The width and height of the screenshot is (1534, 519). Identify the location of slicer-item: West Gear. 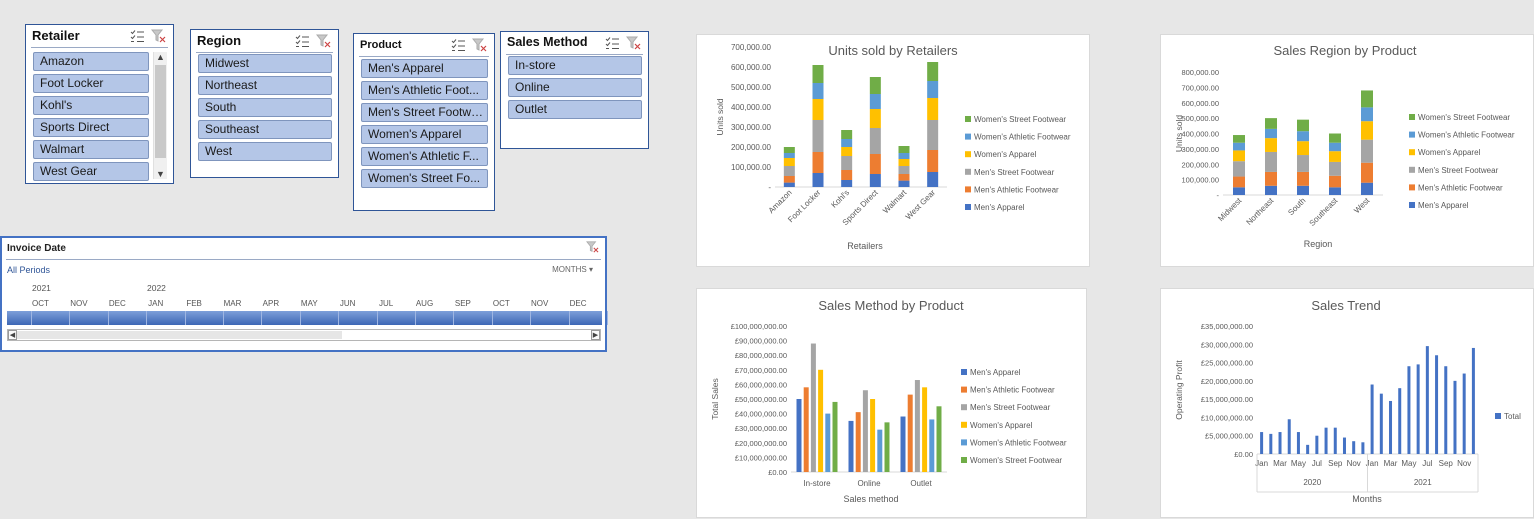
(91, 171).